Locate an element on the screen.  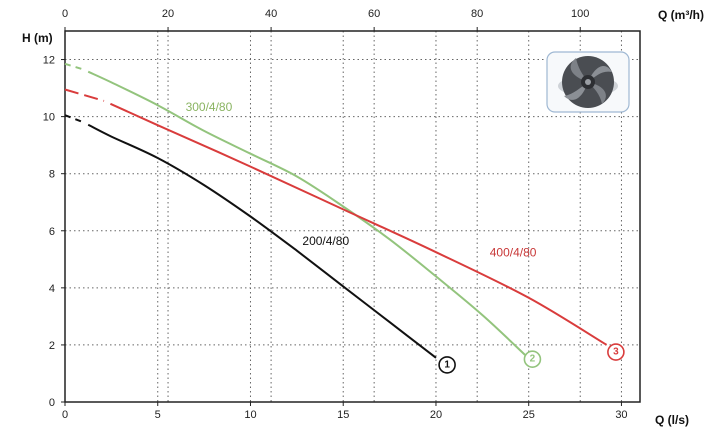
x2-tick-label: 100 is located at coordinates (580, 14).